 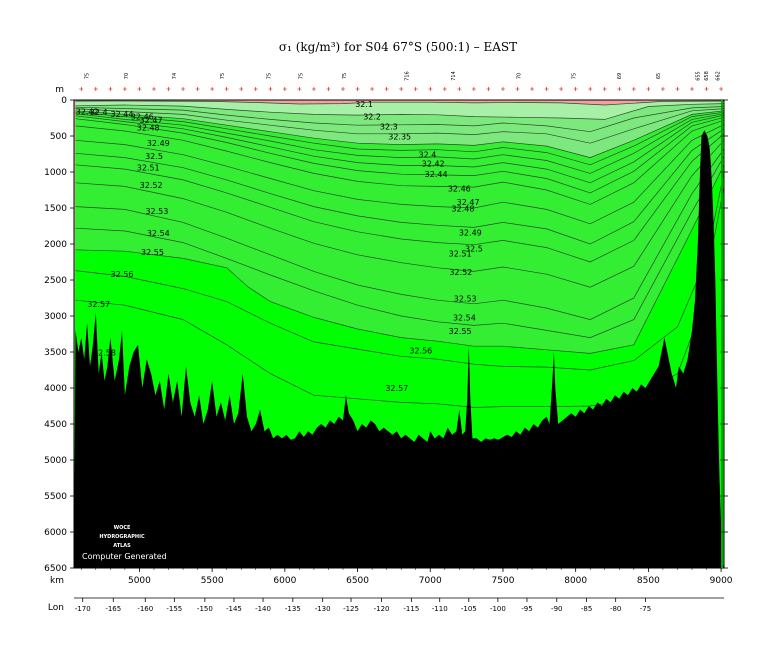 What do you see at coordinates (400, 111) in the screenshot?
I see `contour-32.2` at bounding box center [400, 111].